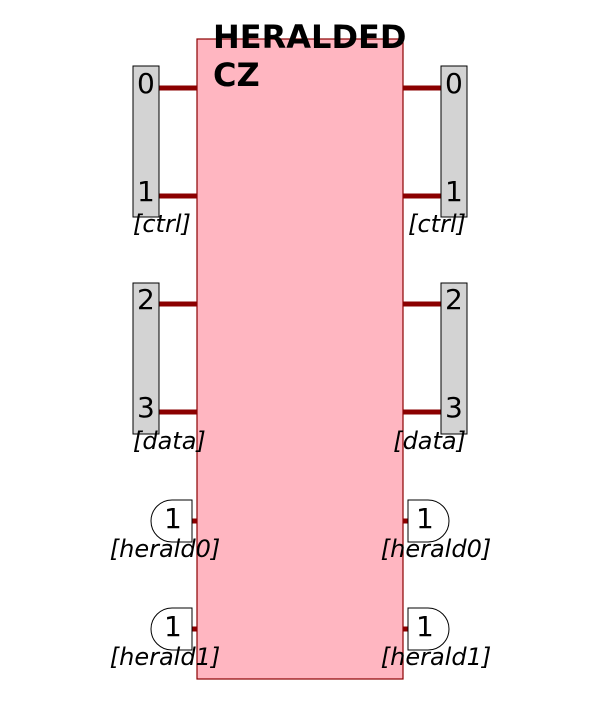 This screenshot has width=600, height=723. I want to click on left-mode-number: 3, so click(146, 407).